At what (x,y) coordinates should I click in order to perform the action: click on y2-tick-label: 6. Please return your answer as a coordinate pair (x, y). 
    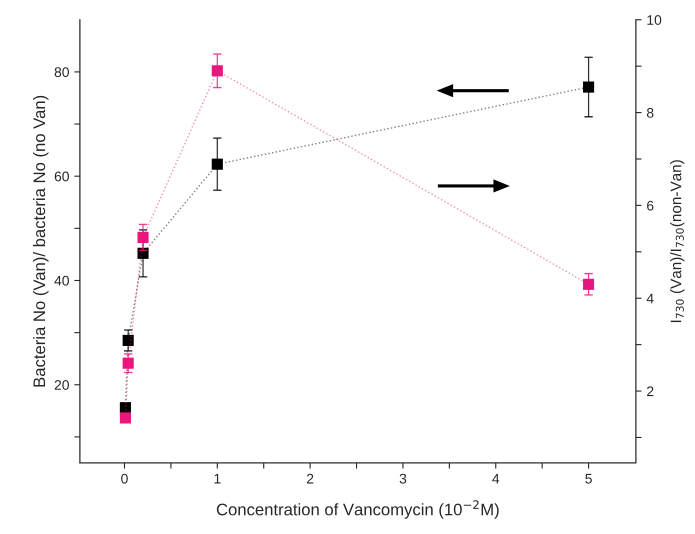
    Looking at the image, I should click on (650, 205).